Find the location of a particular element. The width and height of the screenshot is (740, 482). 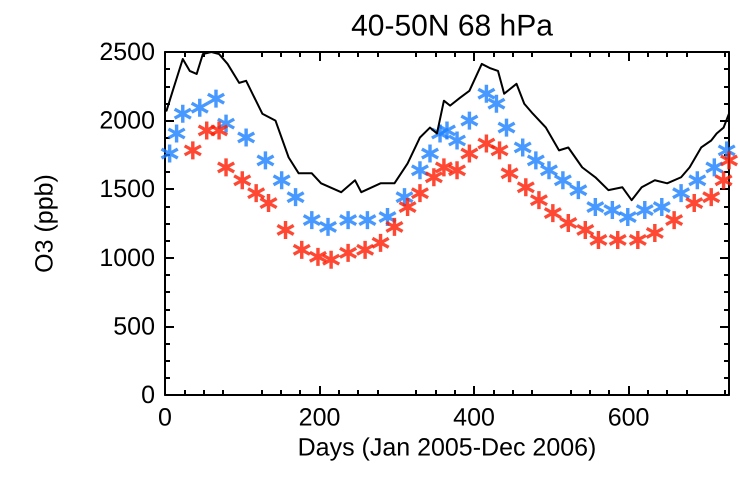

x-tick-label: 0 is located at coordinates (165, 418).